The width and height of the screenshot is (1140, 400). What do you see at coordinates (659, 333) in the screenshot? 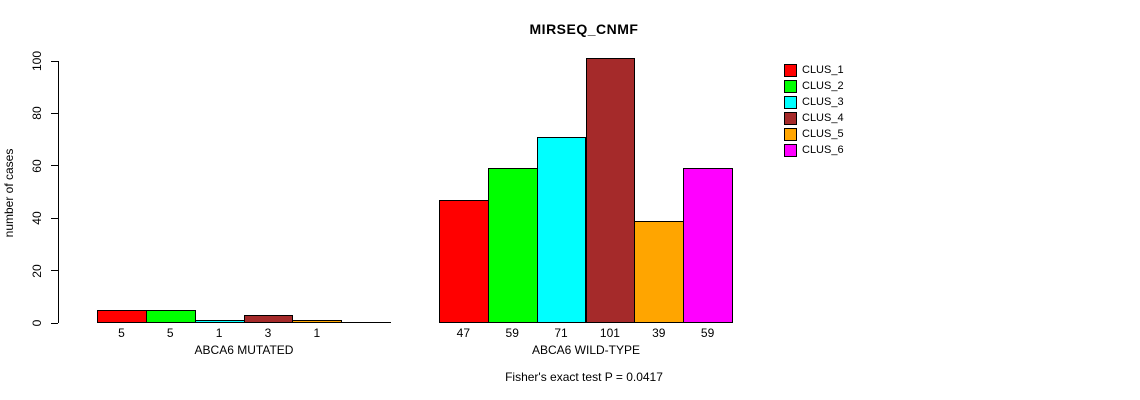
I see `bar-value-label: 39` at bounding box center [659, 333].